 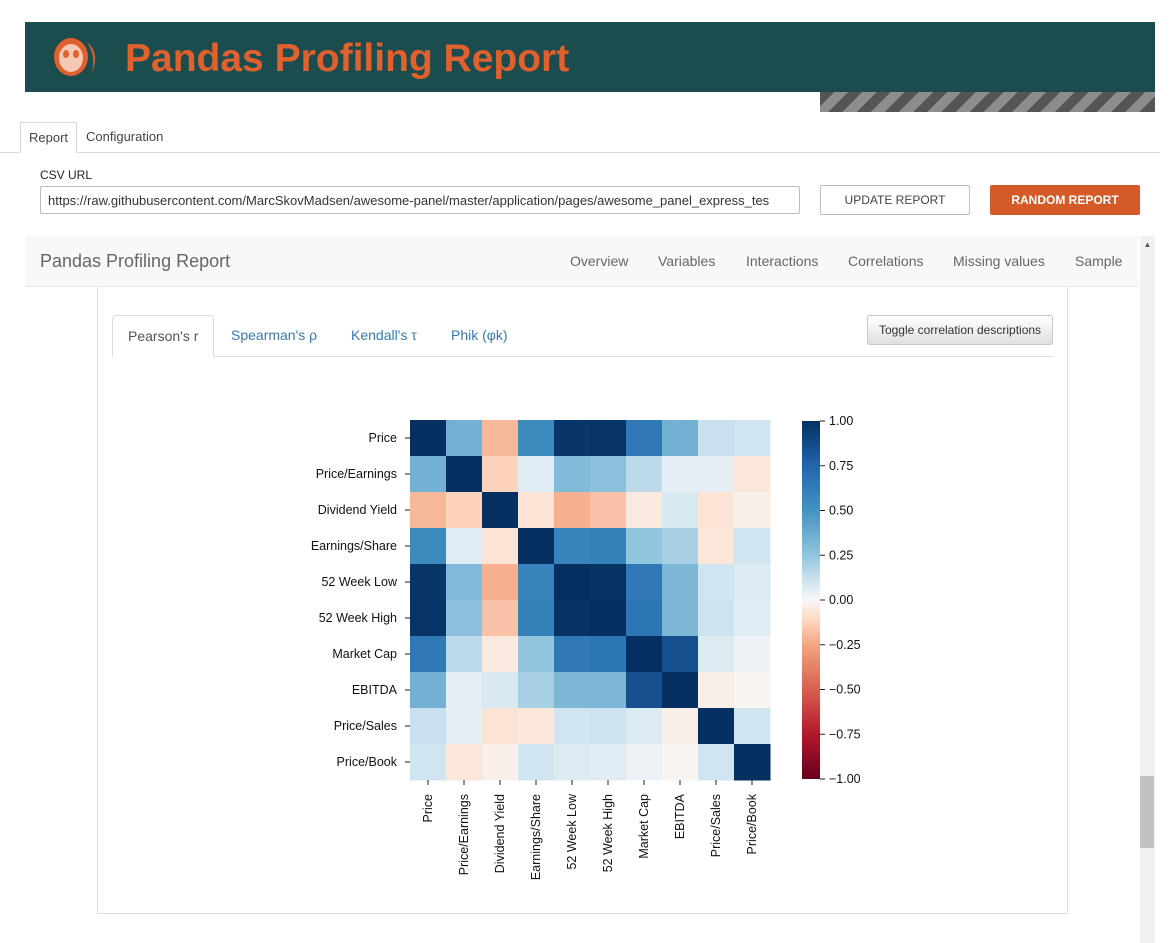 What do you see at coordinates (384, 335) in the screenshot?
I see `tab-kendall: Kendall's τ` at bounding box center [384, 335].